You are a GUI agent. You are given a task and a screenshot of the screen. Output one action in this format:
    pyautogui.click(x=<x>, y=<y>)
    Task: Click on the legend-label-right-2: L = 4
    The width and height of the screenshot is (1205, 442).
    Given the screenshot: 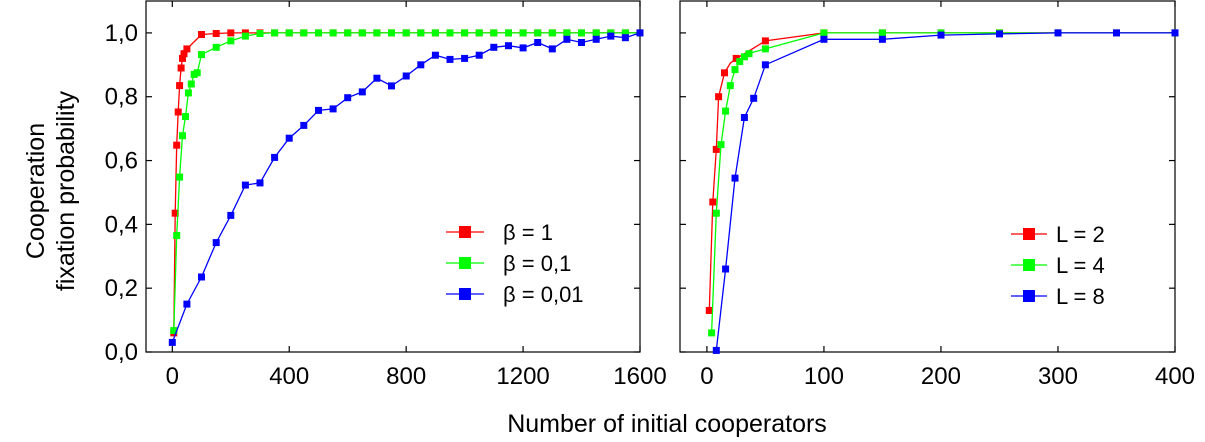 What is the action you would take?
    pyautogui.click(x=1080, y=265)
    